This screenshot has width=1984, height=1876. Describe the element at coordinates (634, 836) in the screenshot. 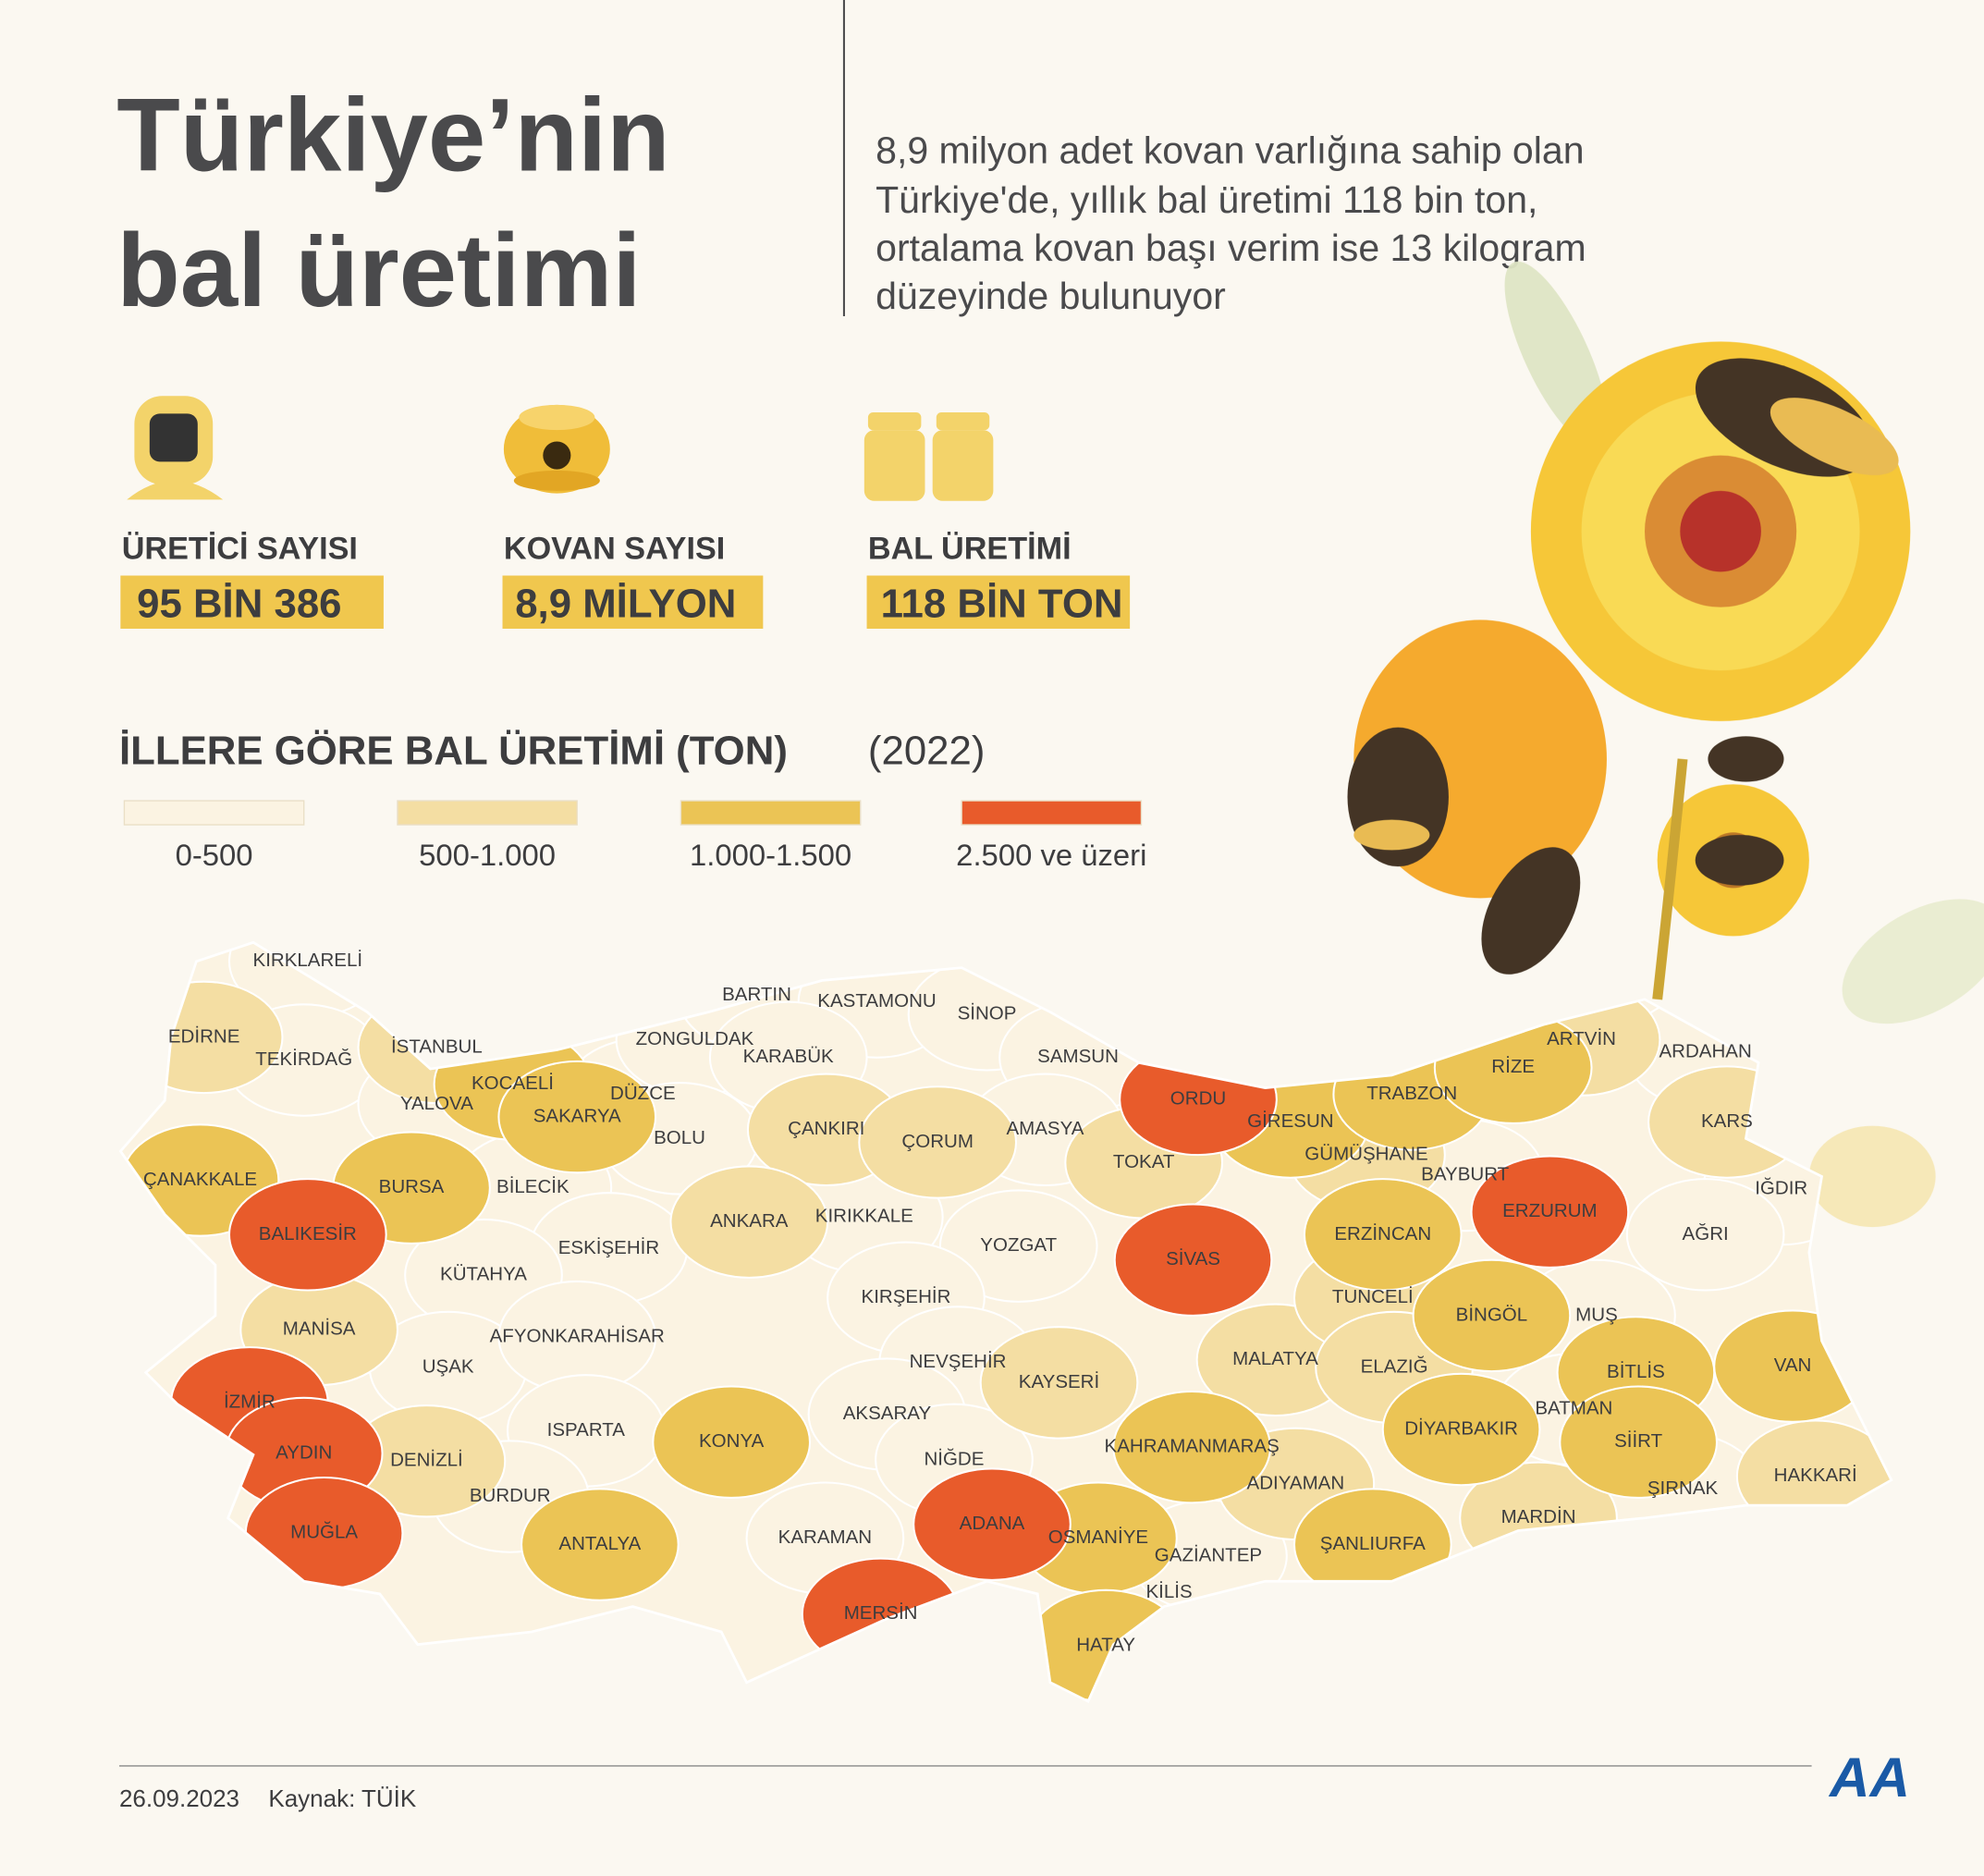

I see `legend: 0-500 500-1.000 1.000-1.500 2.500 ve üzeri` at that location.